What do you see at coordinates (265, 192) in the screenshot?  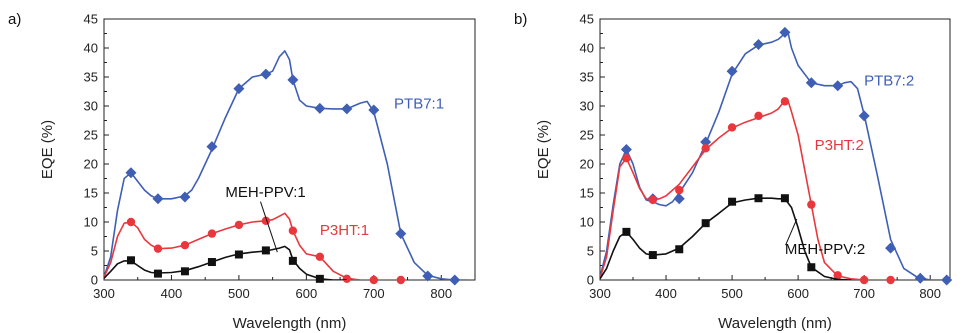 I see `series-label: MEH-PPV:1` at bounding box center [265, 192].